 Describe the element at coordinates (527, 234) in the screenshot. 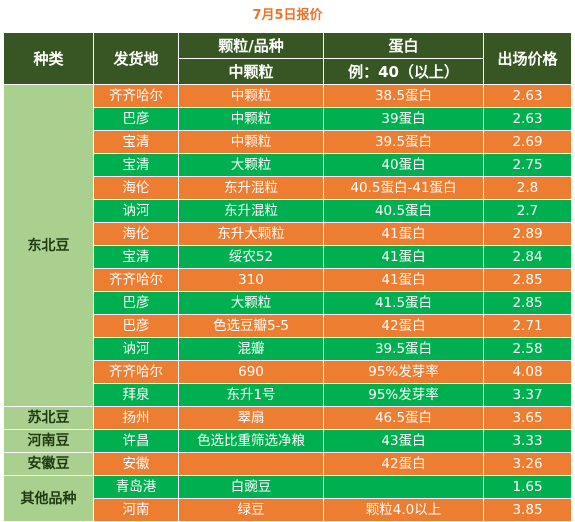

I see `price-cell: 2.89` at that location.